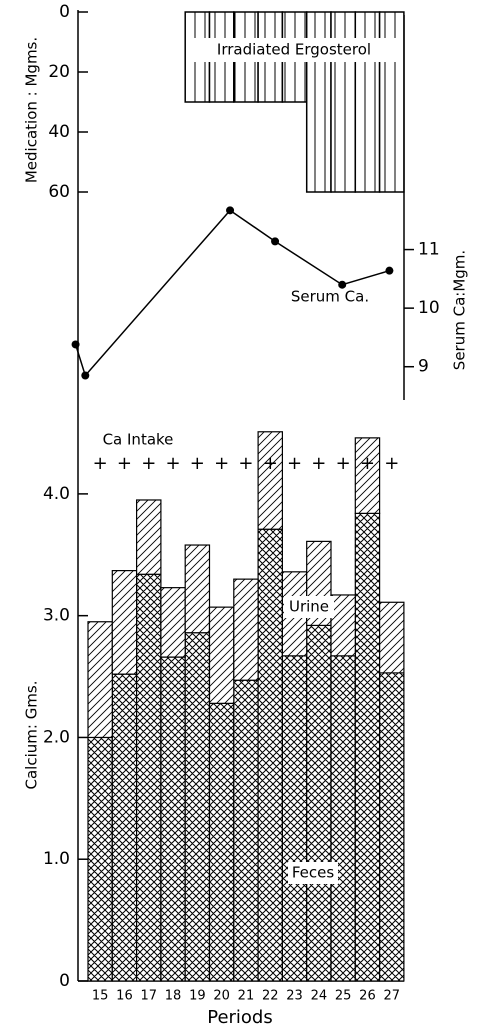 The width and height of the screenshot is (486, 1030). I want to click on medication-label: Irradiated Ergosterol, so click(294, 50).